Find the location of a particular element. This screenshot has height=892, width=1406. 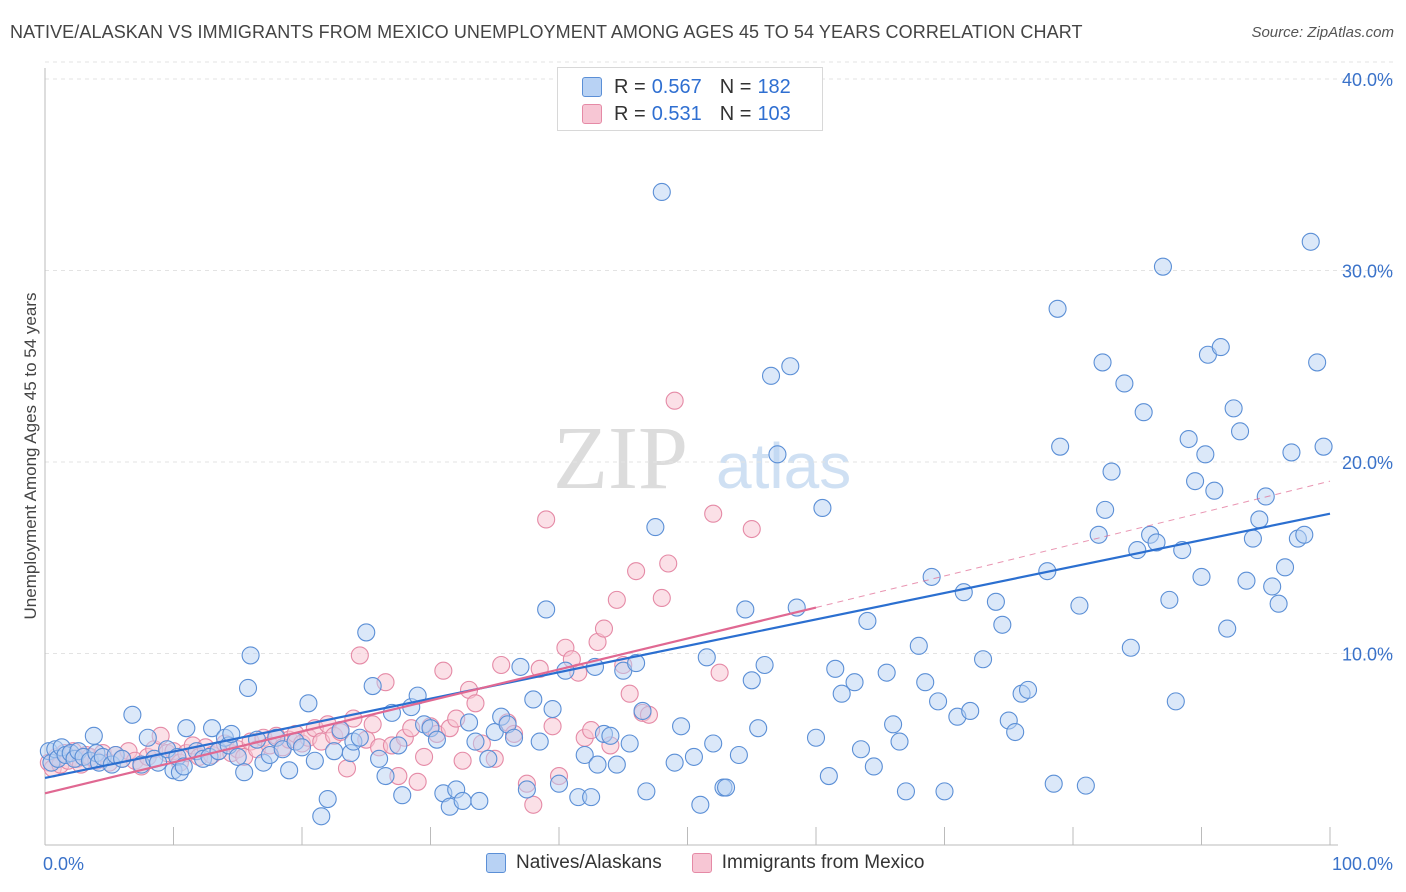

legend-item-natives: Natives/Alaskans is located at coordinates (574, 863).